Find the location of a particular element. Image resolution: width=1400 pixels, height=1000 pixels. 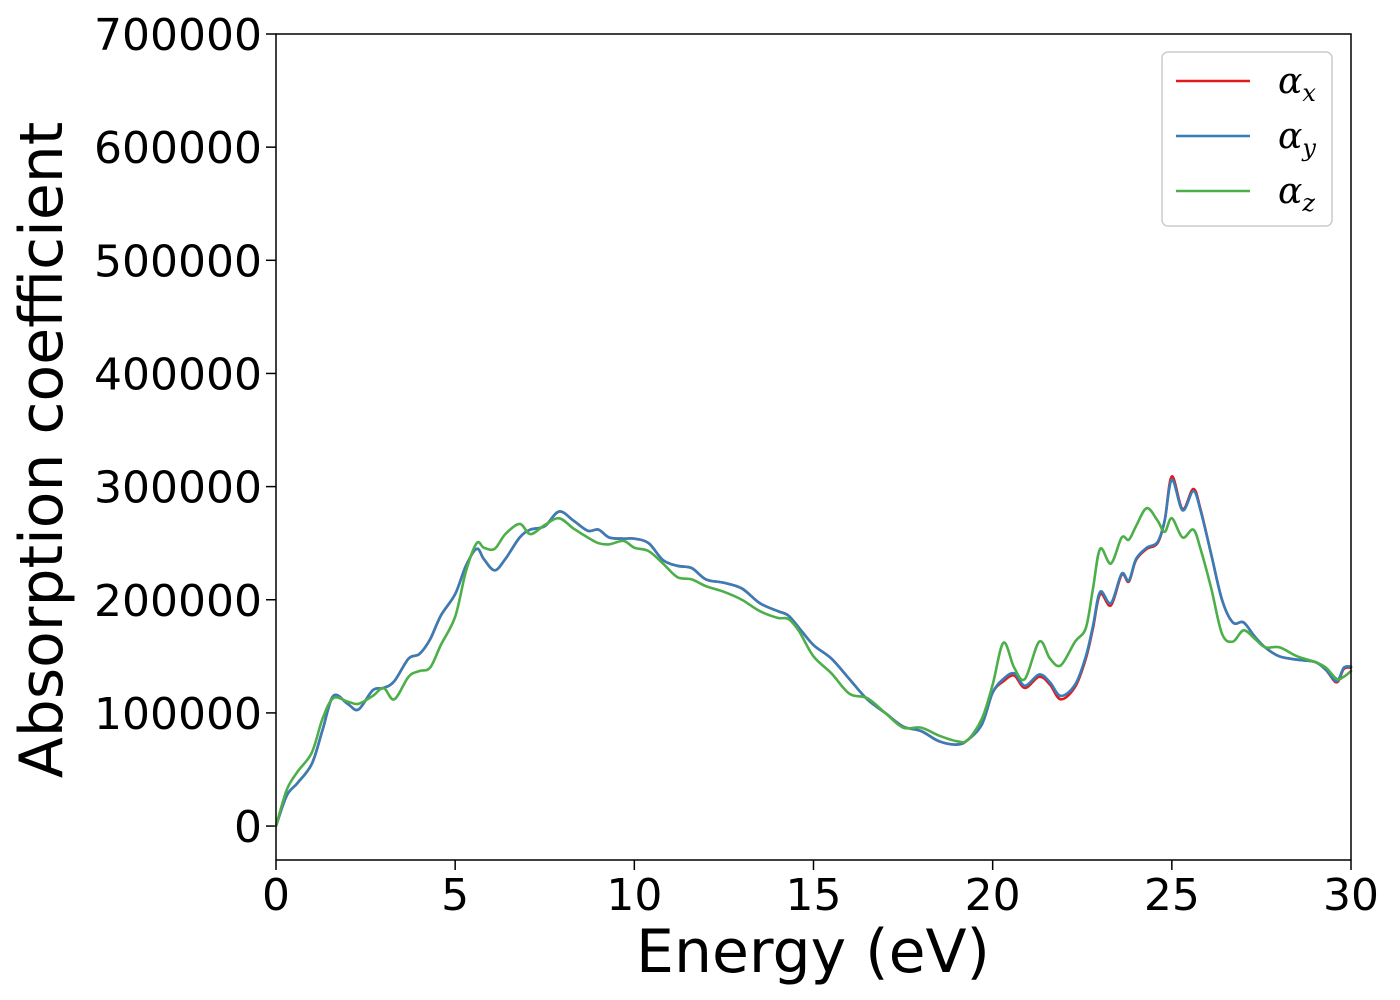

y-tick-label: 600000 is located at coordinates (178, 148).